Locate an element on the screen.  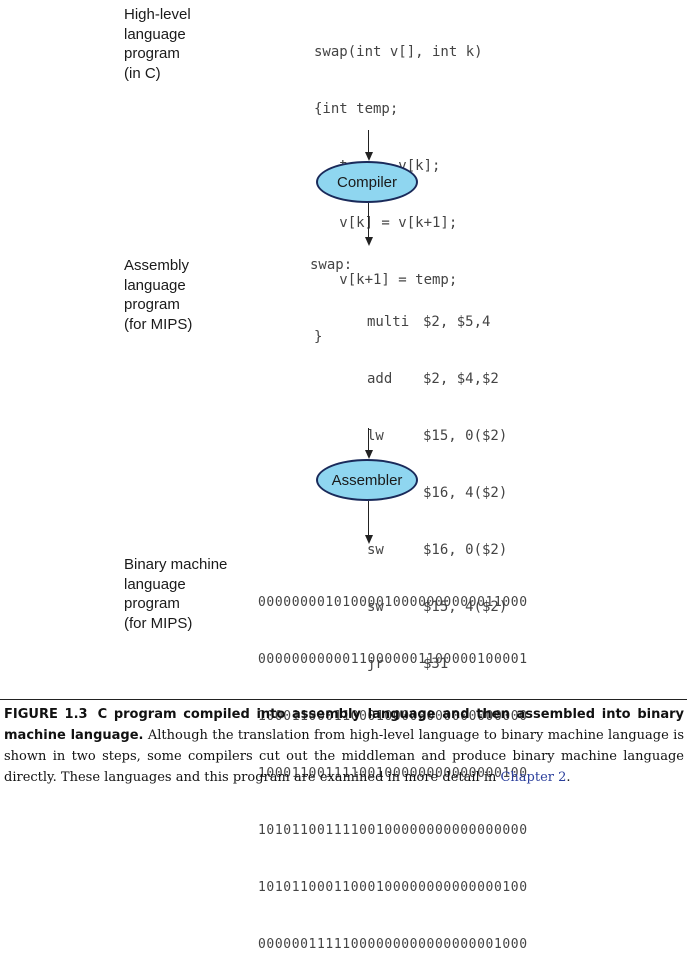
binary-line: 10001100111100100000000000000100 is located at coordinates (393, 773).